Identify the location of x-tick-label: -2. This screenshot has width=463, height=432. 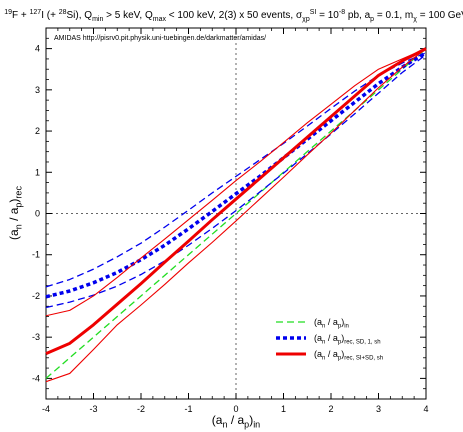
(141, 409).